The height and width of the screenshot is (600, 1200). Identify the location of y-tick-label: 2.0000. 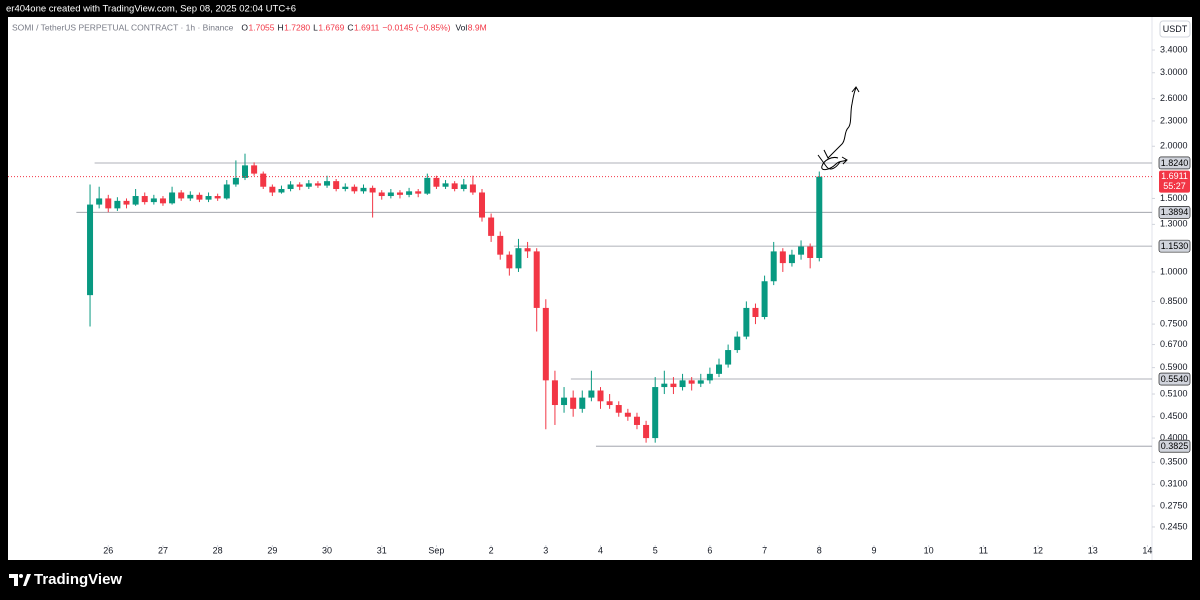
(1174, 146).